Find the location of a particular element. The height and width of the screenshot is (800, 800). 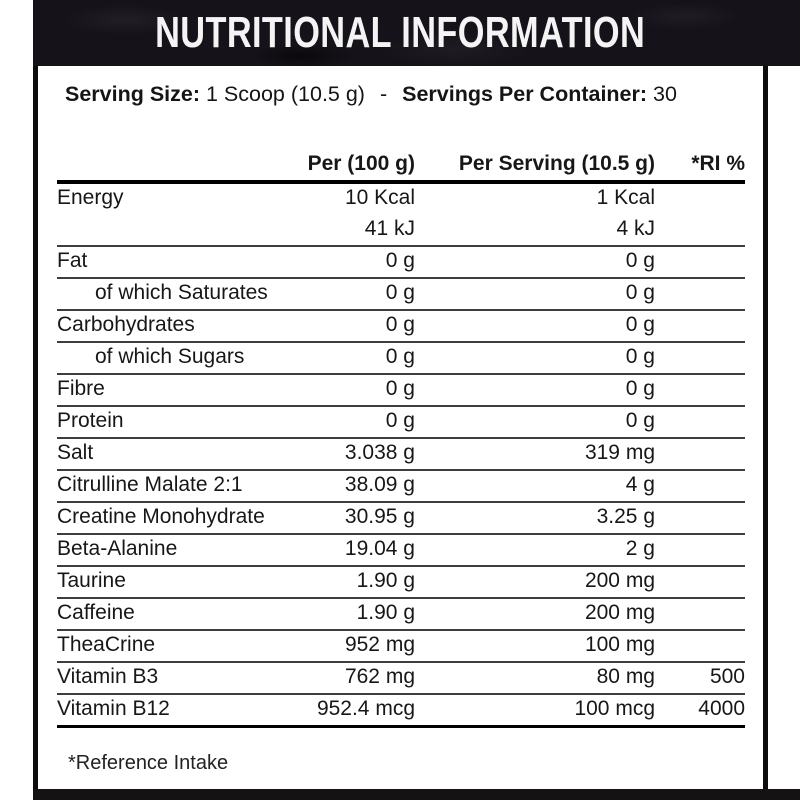

table-row: Energy 10 Kcal 1 Kcal is located at coordinates (401, 198).